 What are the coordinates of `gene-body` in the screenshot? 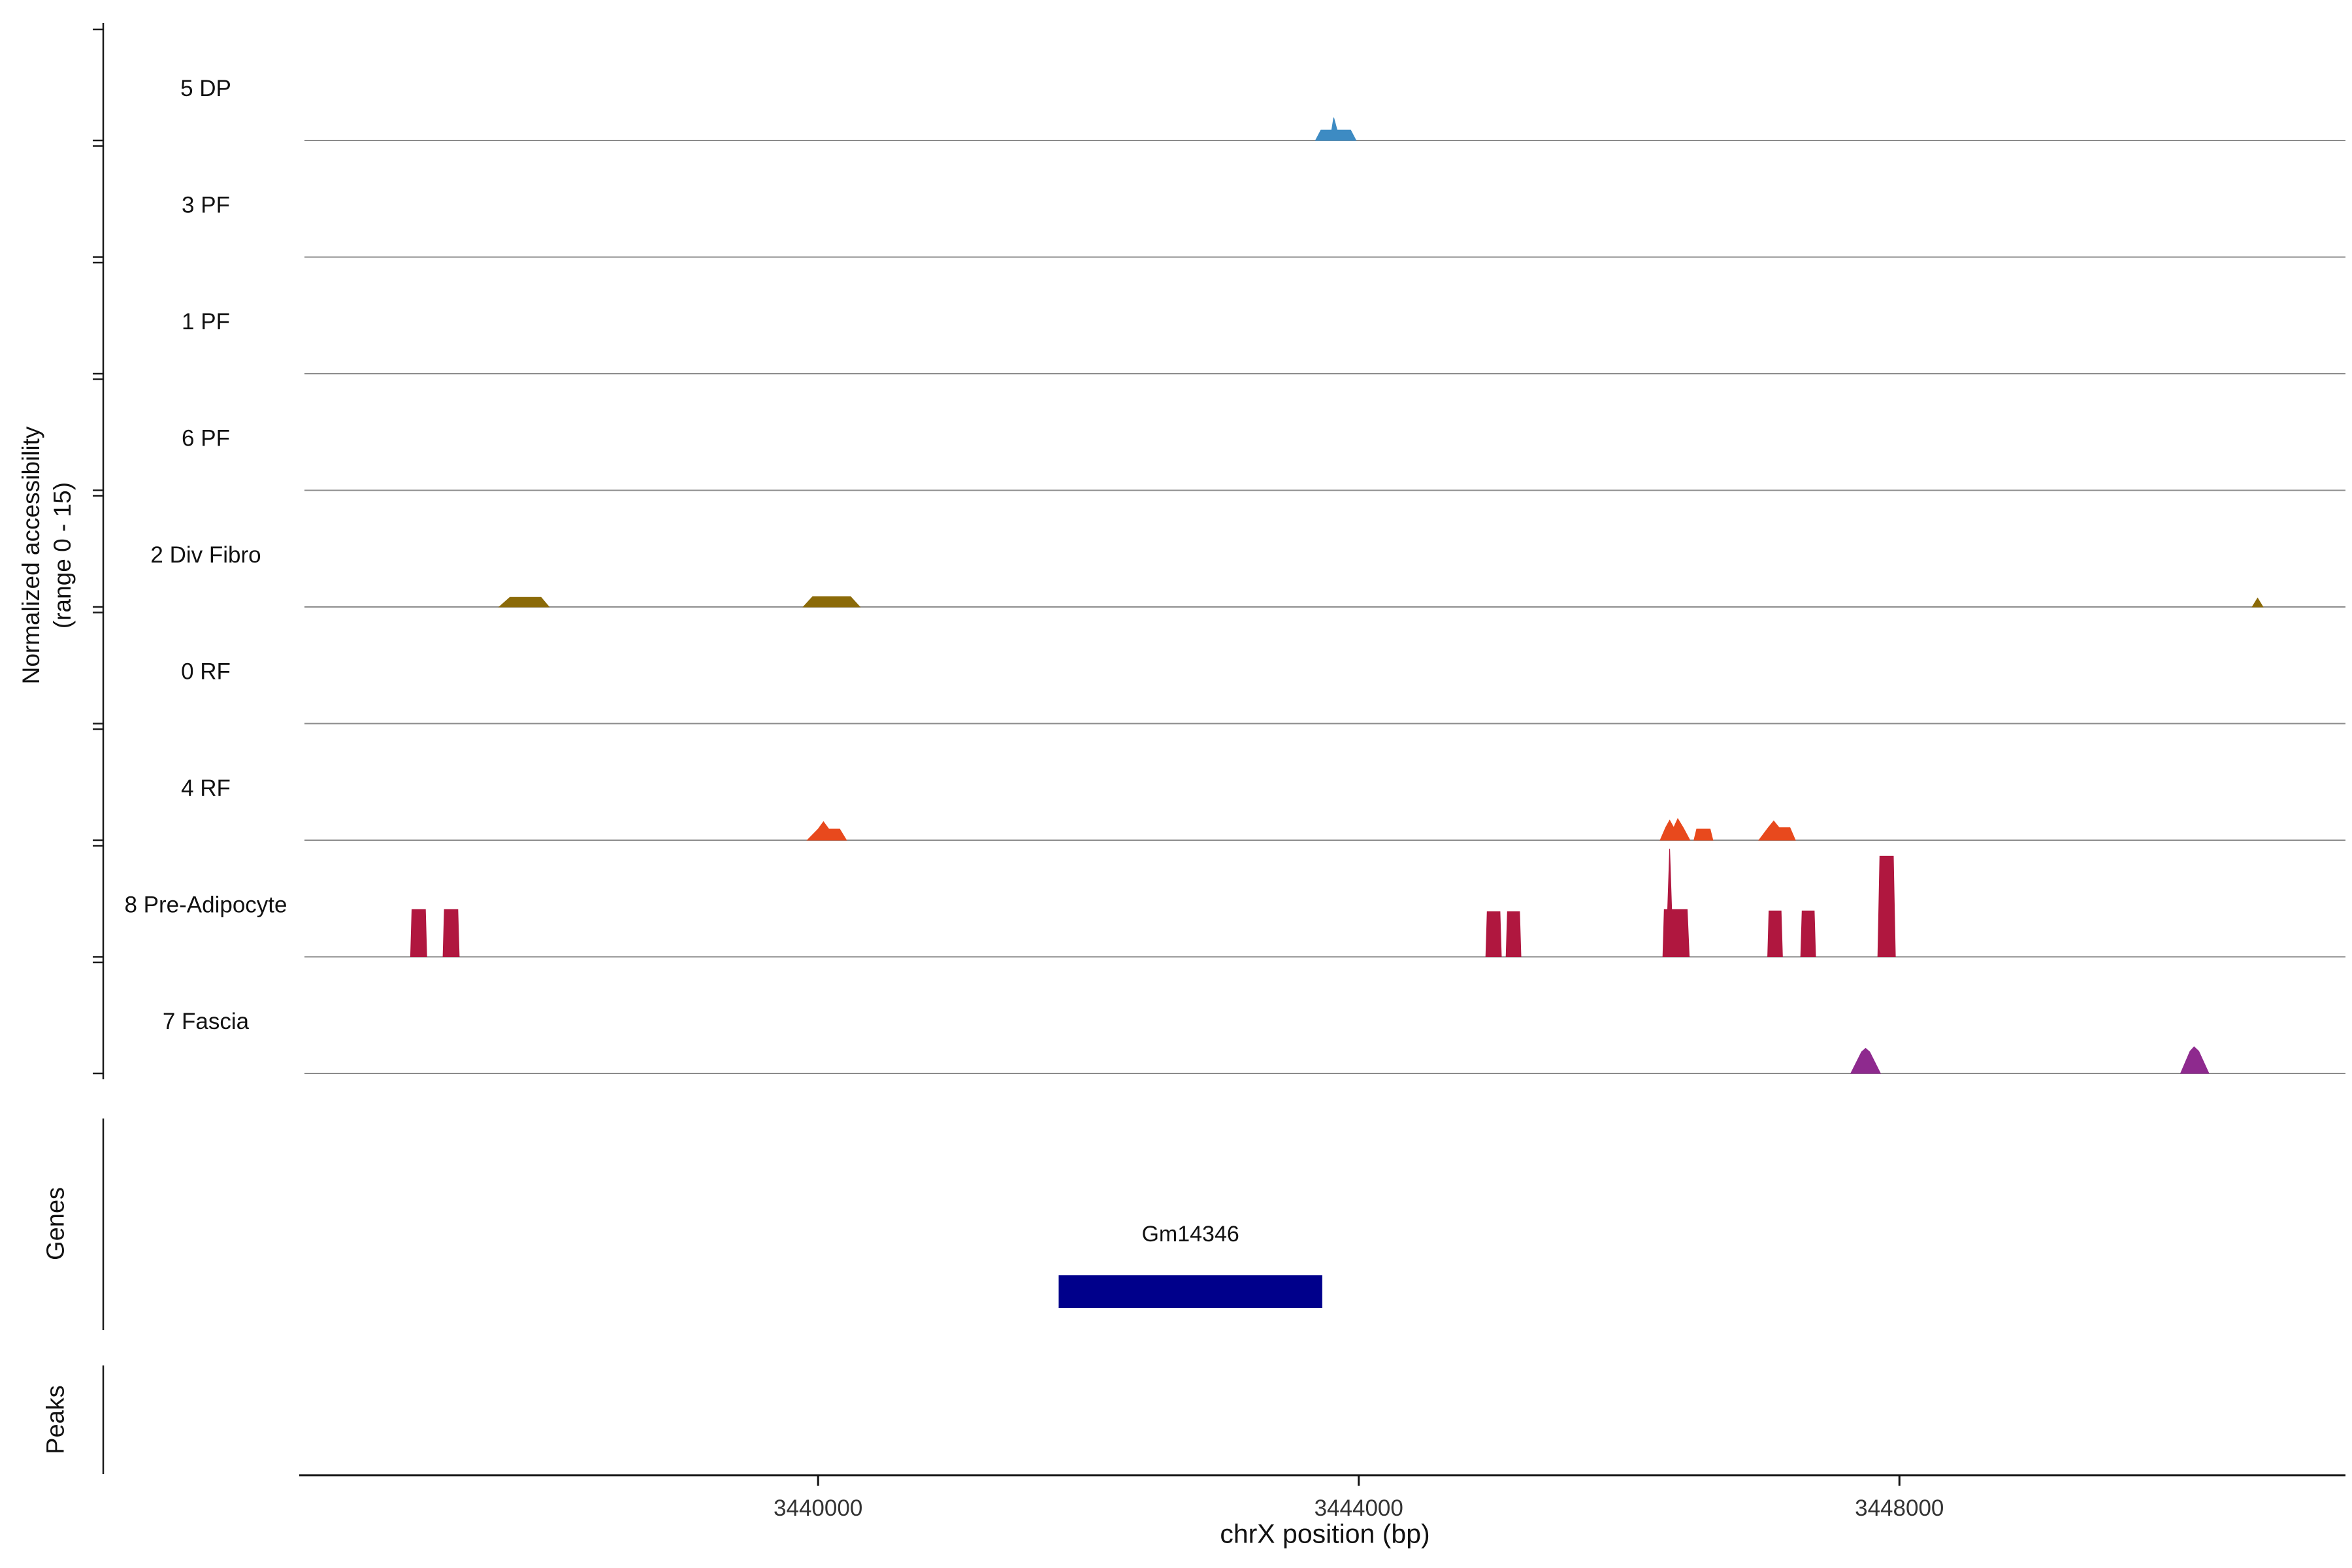 It's located at (1190, 1291).